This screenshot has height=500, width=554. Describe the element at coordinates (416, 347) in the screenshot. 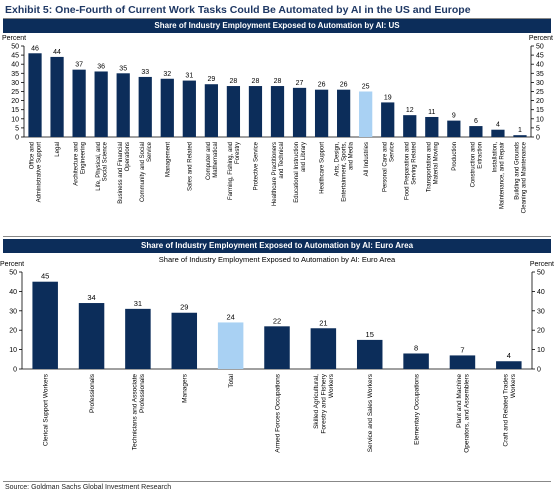

I see `eu-value-label: 8` at that location.